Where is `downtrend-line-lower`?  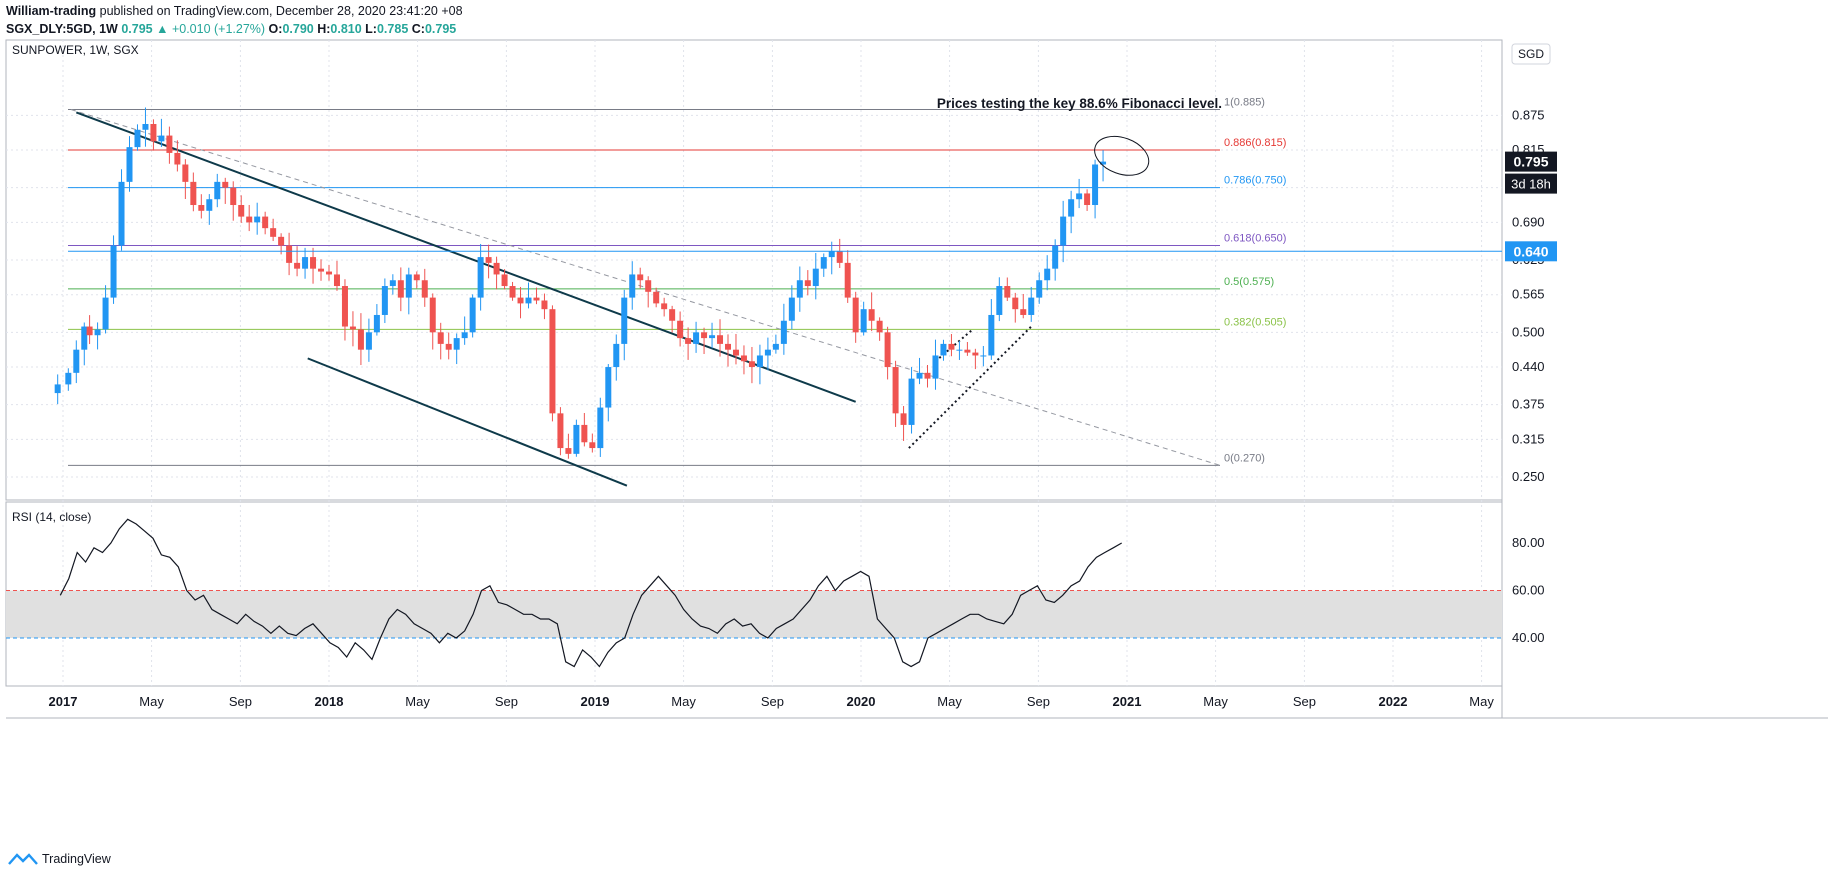 downtrend-line-lower is located at coordinates (467, 422).